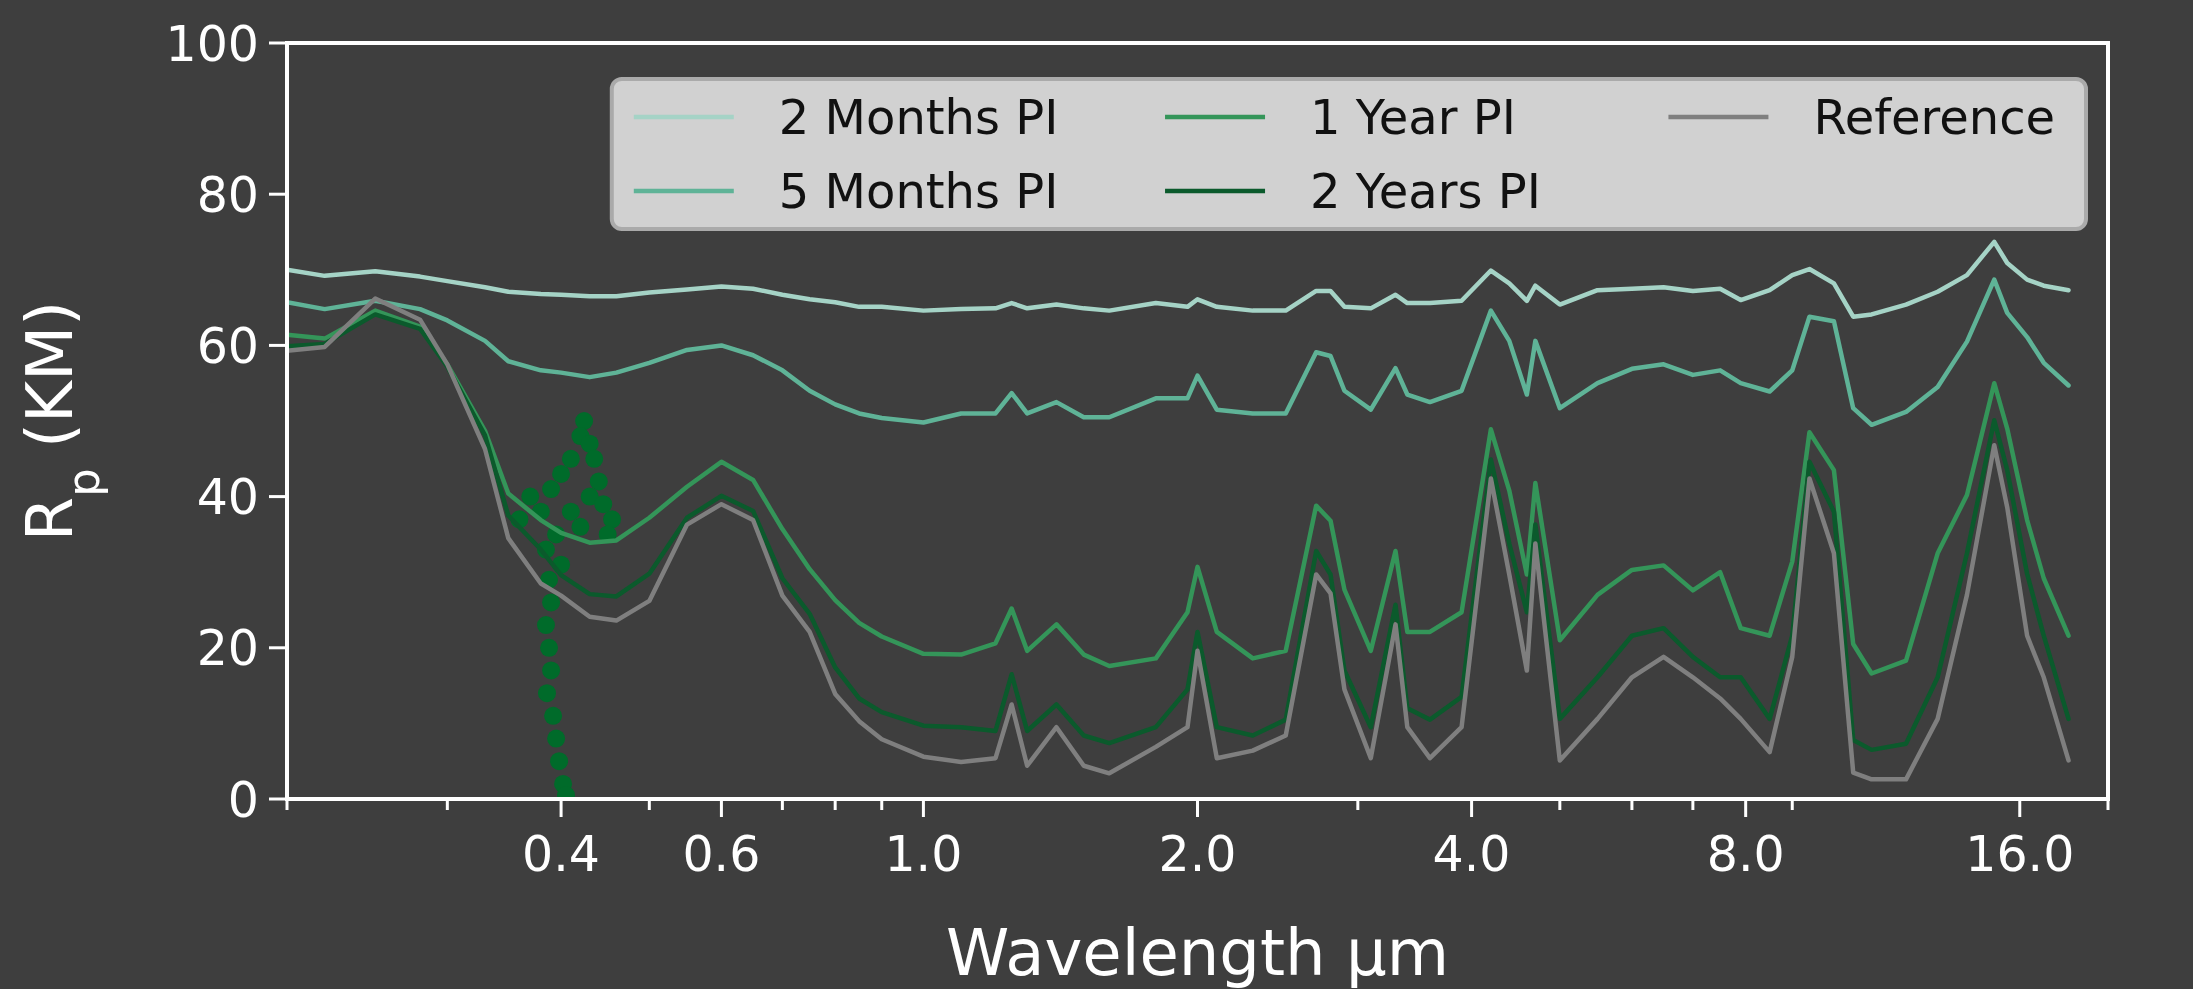 The height and width of the screenshot is (989, 2193). Describe the element at coordinates (243, 800) in the screenshot. I see `y-tick-label: 0` at that location.